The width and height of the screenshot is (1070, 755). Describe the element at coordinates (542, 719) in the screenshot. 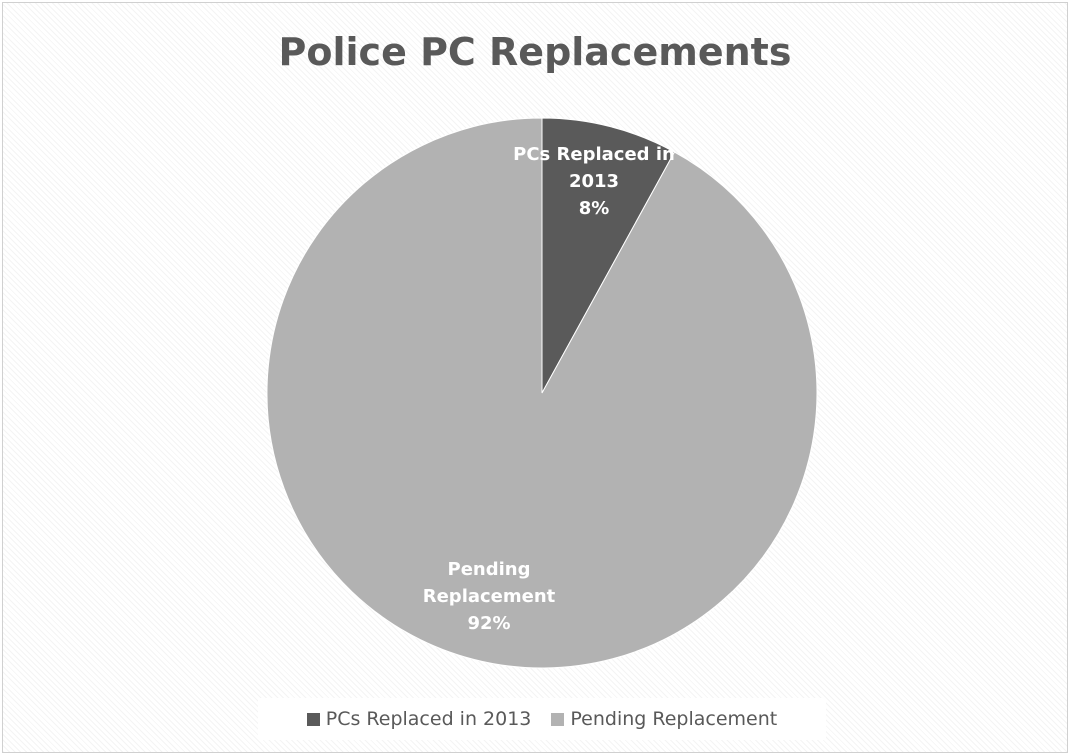

I see `chart-legend: PCs Replaced in 2013 Pending Replacement` at that location.